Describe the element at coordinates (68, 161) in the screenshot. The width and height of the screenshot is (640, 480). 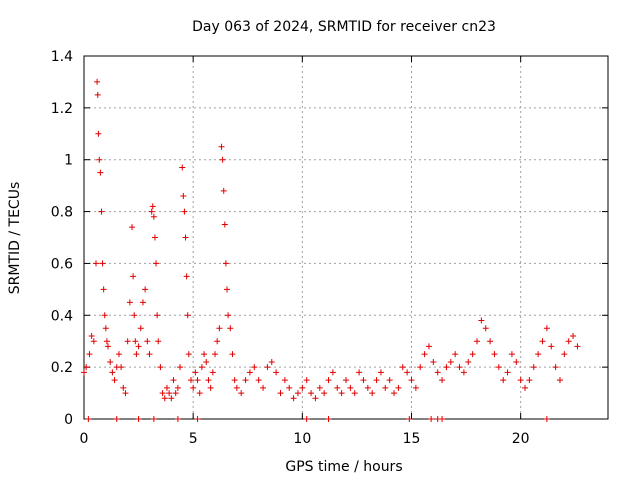
I see `y-tick-label: 1` at that location.